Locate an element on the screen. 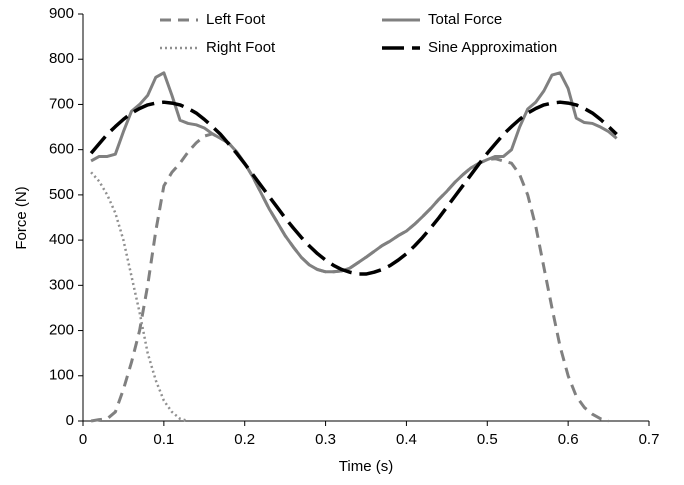 This screenshot has width=684, height=485. y-tick-label: 400 is located at coordinates (61, 239).